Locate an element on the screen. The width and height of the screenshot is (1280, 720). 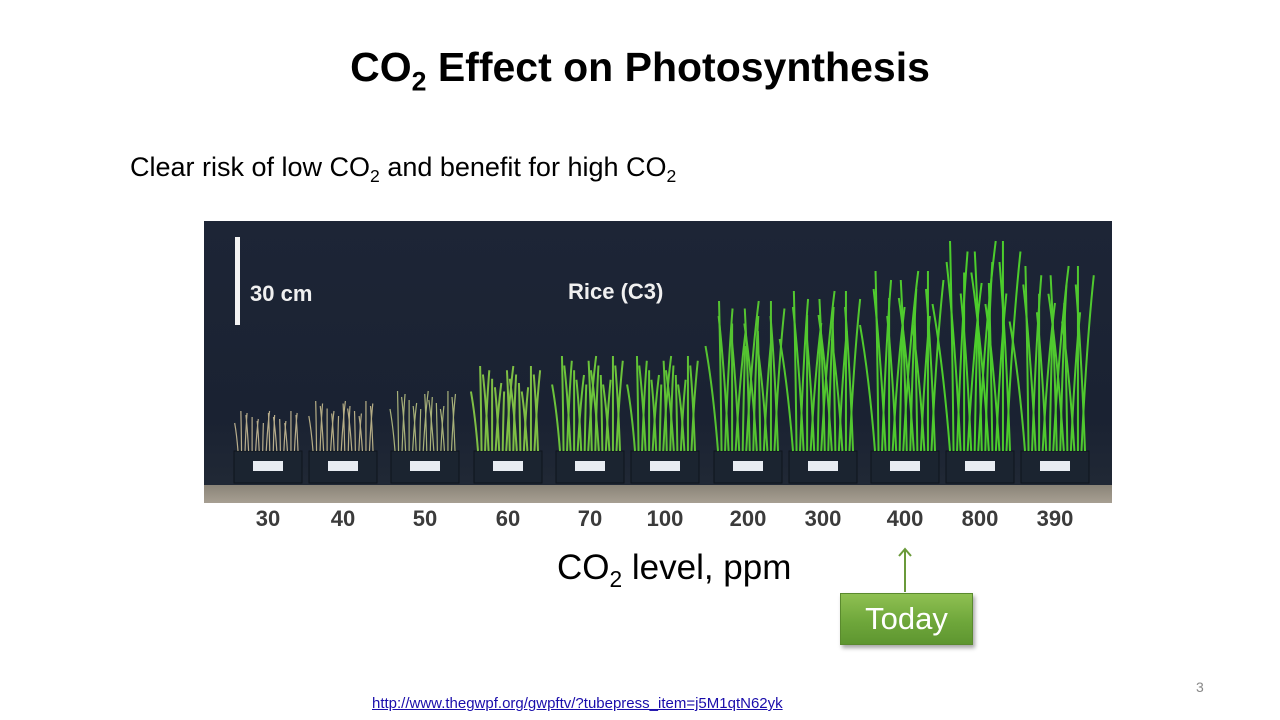
co2-tick-label: 800 is located at coordinates (980, 518).